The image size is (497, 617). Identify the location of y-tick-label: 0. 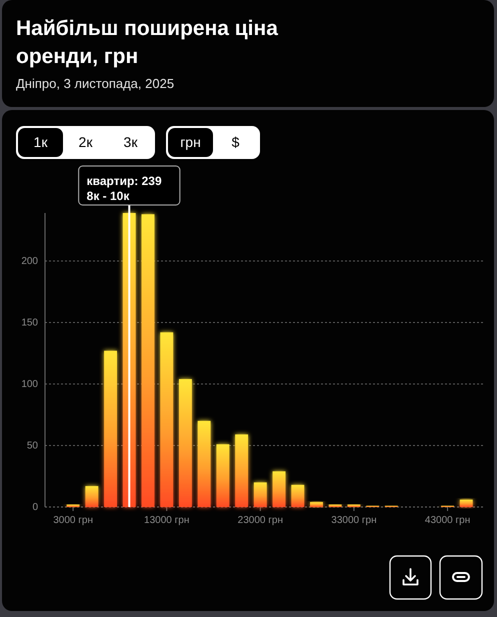
(35, 508).